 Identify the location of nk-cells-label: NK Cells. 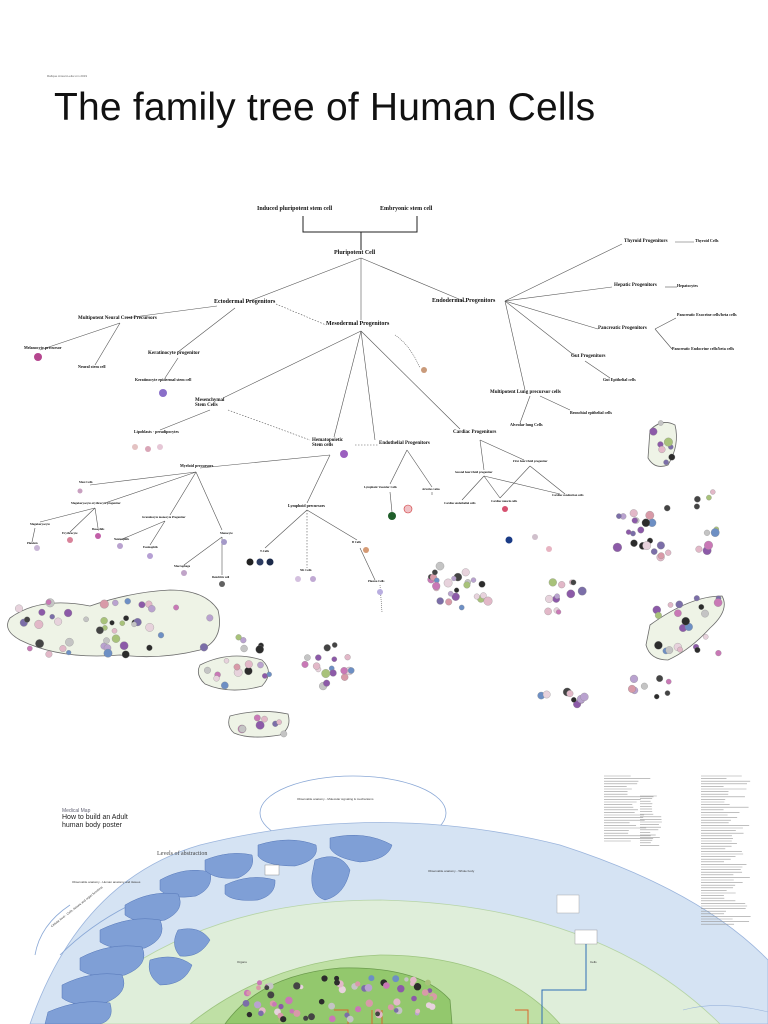
(306, 570).